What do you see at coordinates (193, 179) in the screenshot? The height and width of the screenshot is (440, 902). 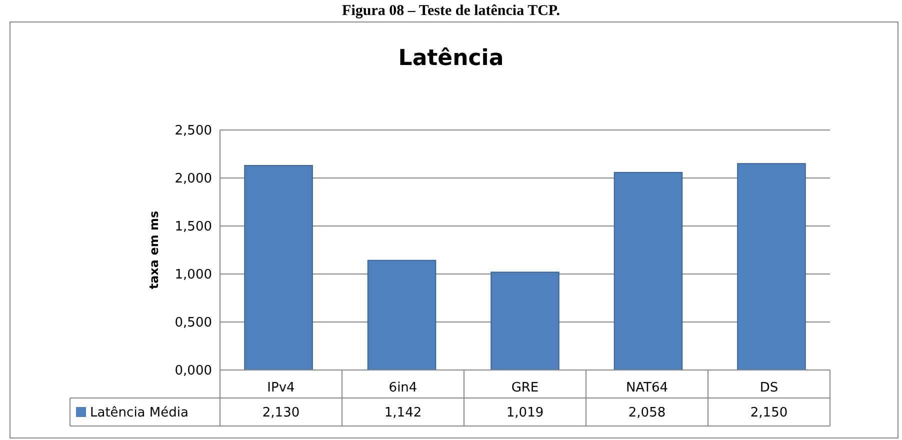 I see `y-tick-label: 2,000` at bounding box center [193, 179].